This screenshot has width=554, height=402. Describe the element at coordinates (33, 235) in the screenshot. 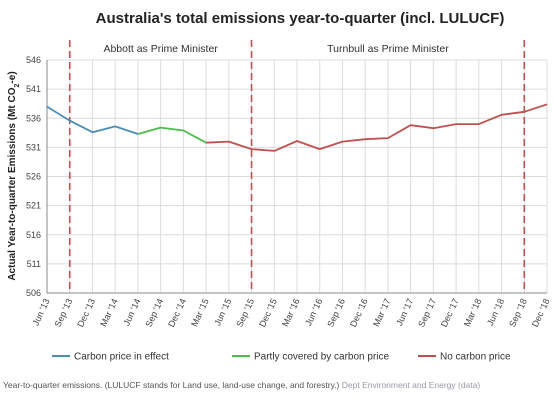

I see `y-tick-label: 516` at that location.